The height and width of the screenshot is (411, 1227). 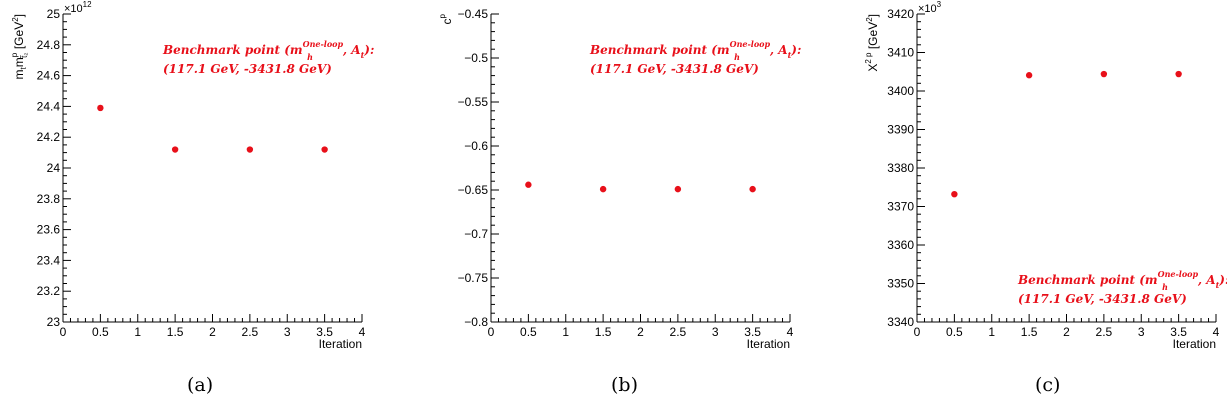 I want to click on y-tick-label: 24.4, so click(x=49, y=106).